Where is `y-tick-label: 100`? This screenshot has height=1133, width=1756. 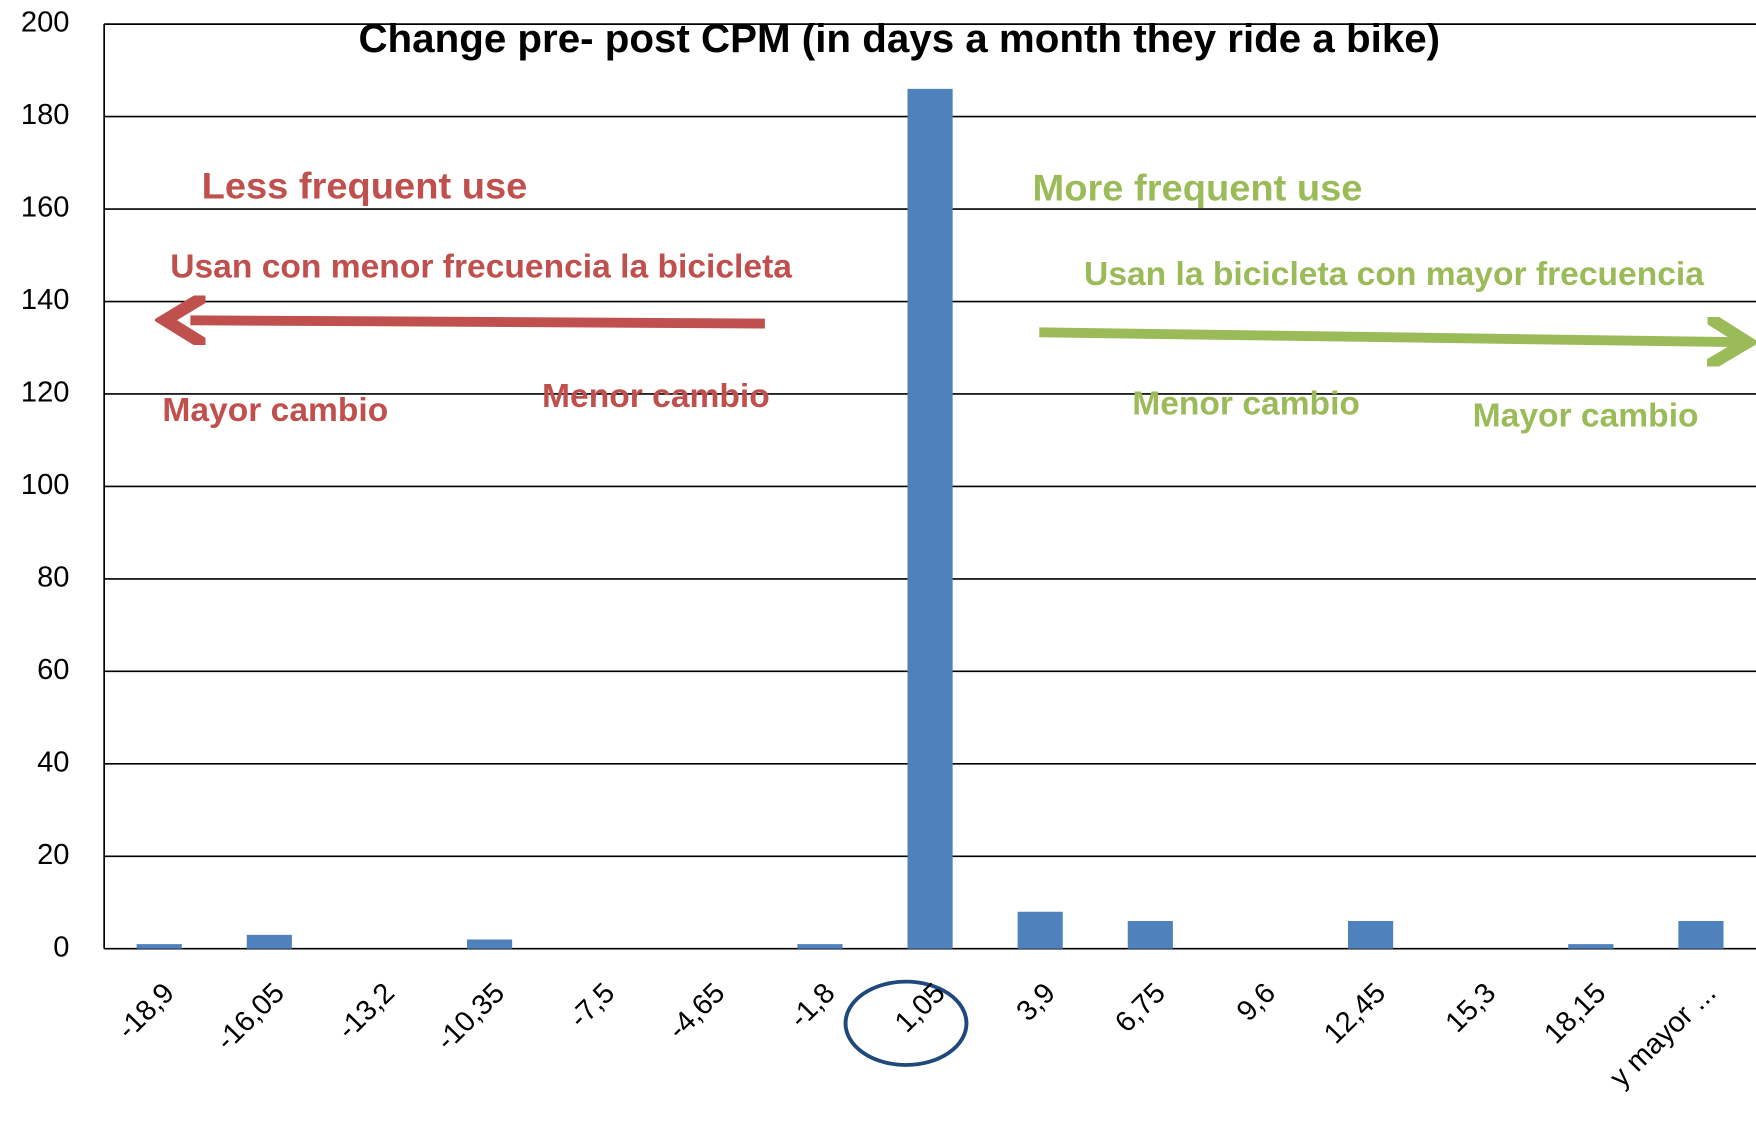
y-tick-label: 100 is located at coordinates (45, 485).